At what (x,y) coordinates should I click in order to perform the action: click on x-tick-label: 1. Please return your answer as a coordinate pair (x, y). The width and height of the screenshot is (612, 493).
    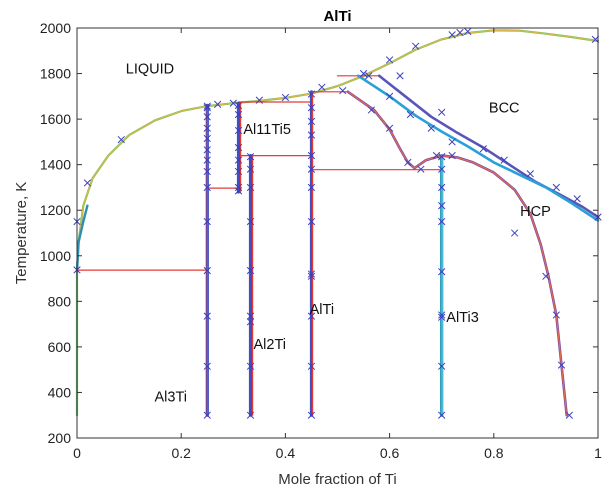
    Looking at the image, I should click on (598, 453).